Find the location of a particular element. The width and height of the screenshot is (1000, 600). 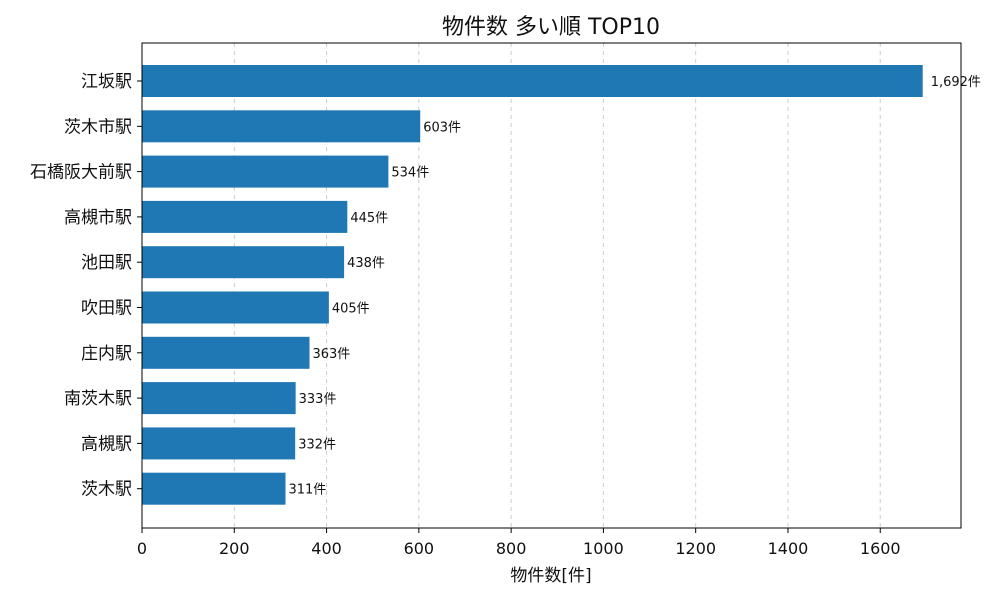

value-label: 405件 is located at coordinates (351, 309).